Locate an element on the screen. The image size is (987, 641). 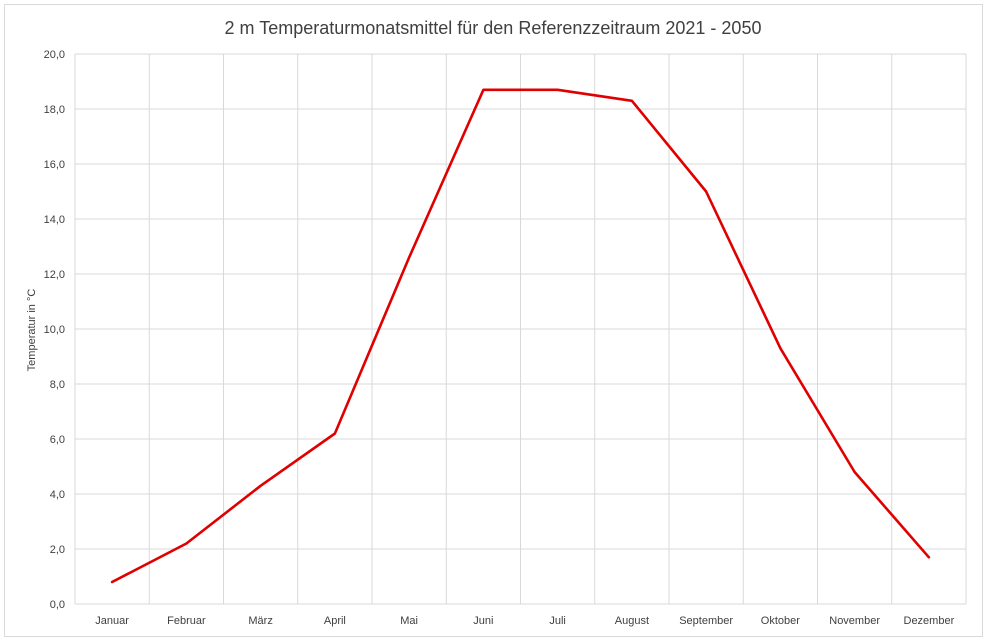
y-tick-label: 12,0 is located at coordinates (54, 275).